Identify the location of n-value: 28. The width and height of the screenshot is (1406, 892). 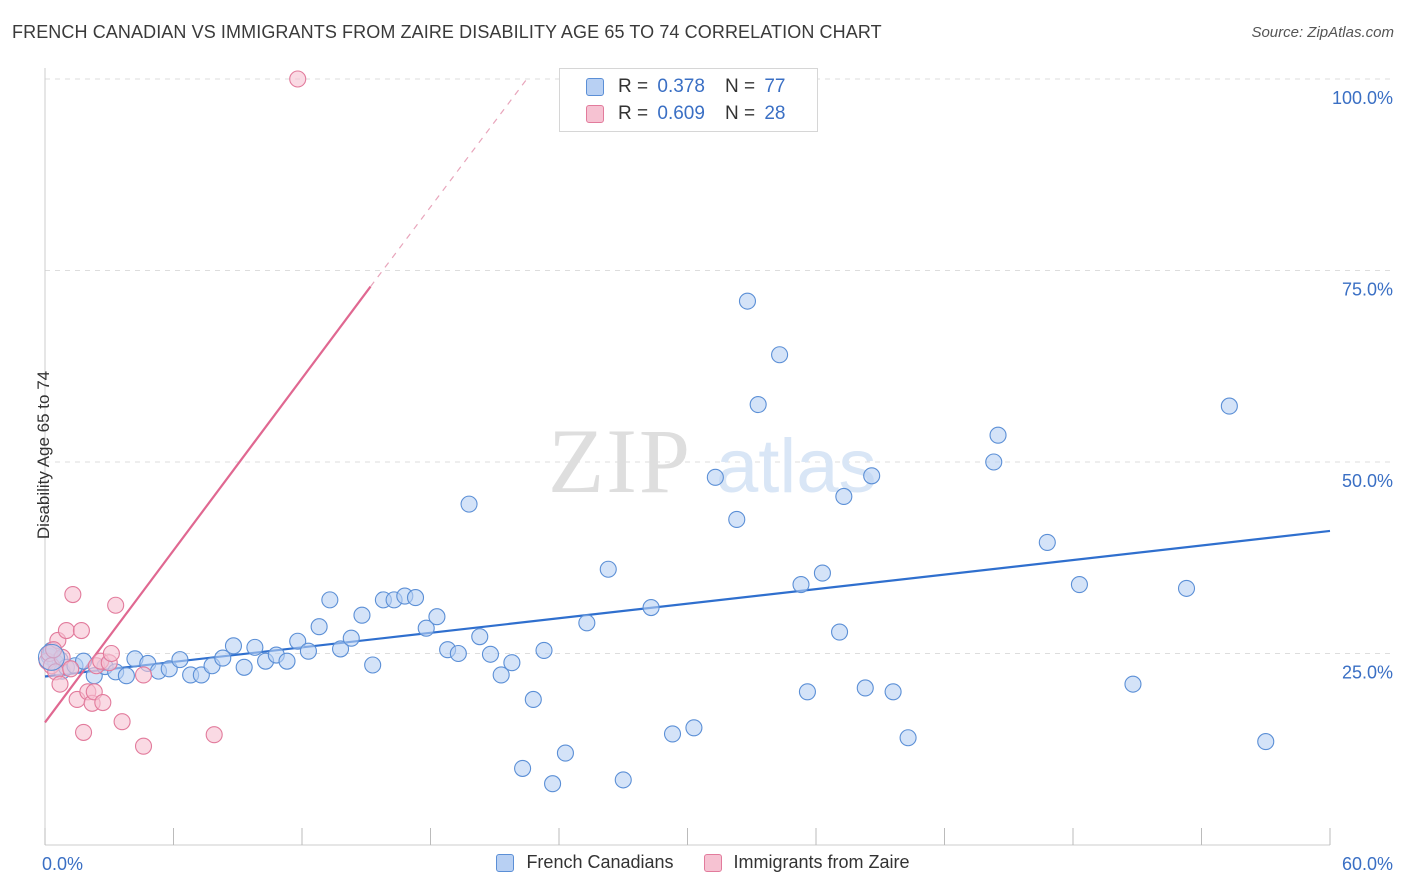
(775, 113).